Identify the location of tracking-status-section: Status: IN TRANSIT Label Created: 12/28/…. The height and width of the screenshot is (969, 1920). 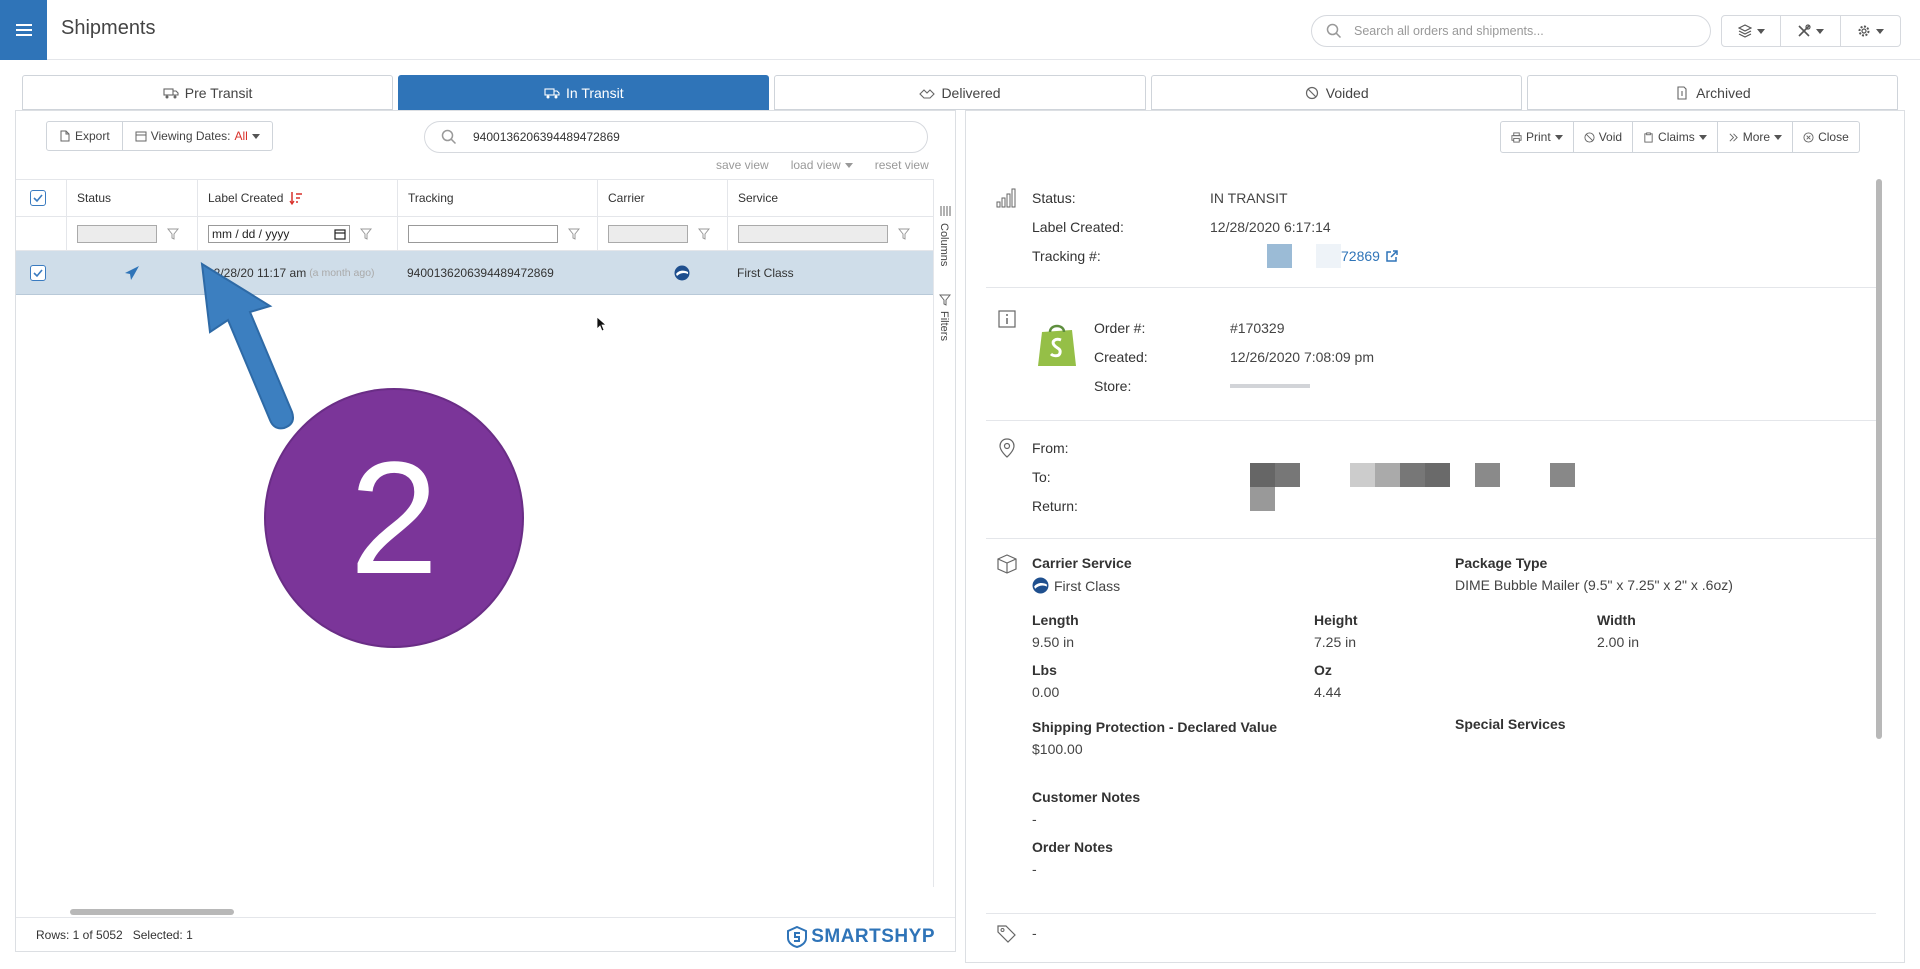
(1431, 233).